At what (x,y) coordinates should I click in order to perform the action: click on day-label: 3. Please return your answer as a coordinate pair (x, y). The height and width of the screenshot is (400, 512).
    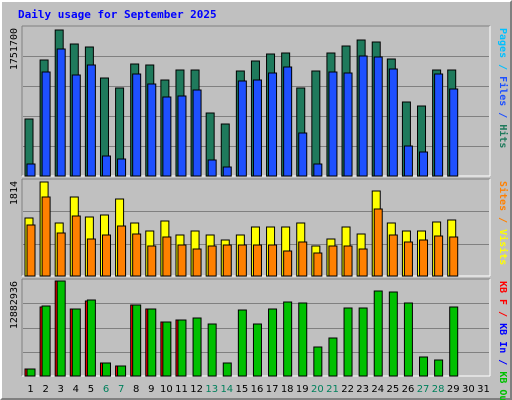
    Looking at the image, I should click on (61, 389).